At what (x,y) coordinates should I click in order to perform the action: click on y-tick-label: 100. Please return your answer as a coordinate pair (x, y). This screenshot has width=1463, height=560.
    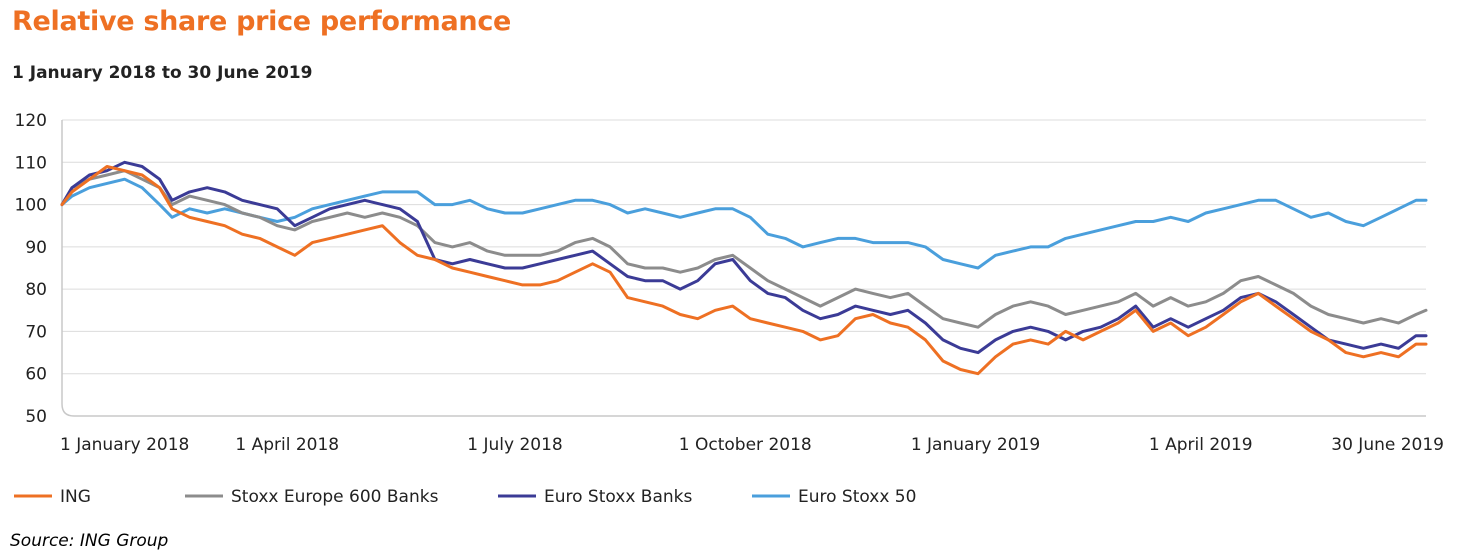
    Looking at the image, I should click on (31, 206).